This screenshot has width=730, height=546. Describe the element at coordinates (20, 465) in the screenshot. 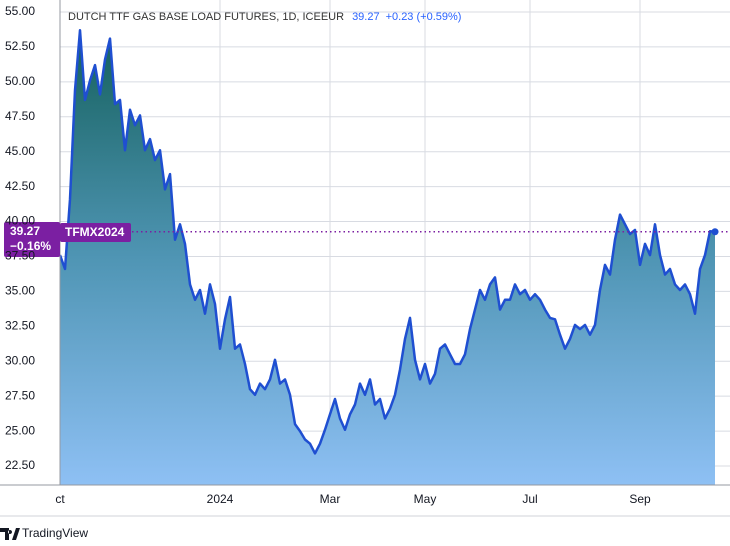

I see `y-tick-label: 22.50` at that location.